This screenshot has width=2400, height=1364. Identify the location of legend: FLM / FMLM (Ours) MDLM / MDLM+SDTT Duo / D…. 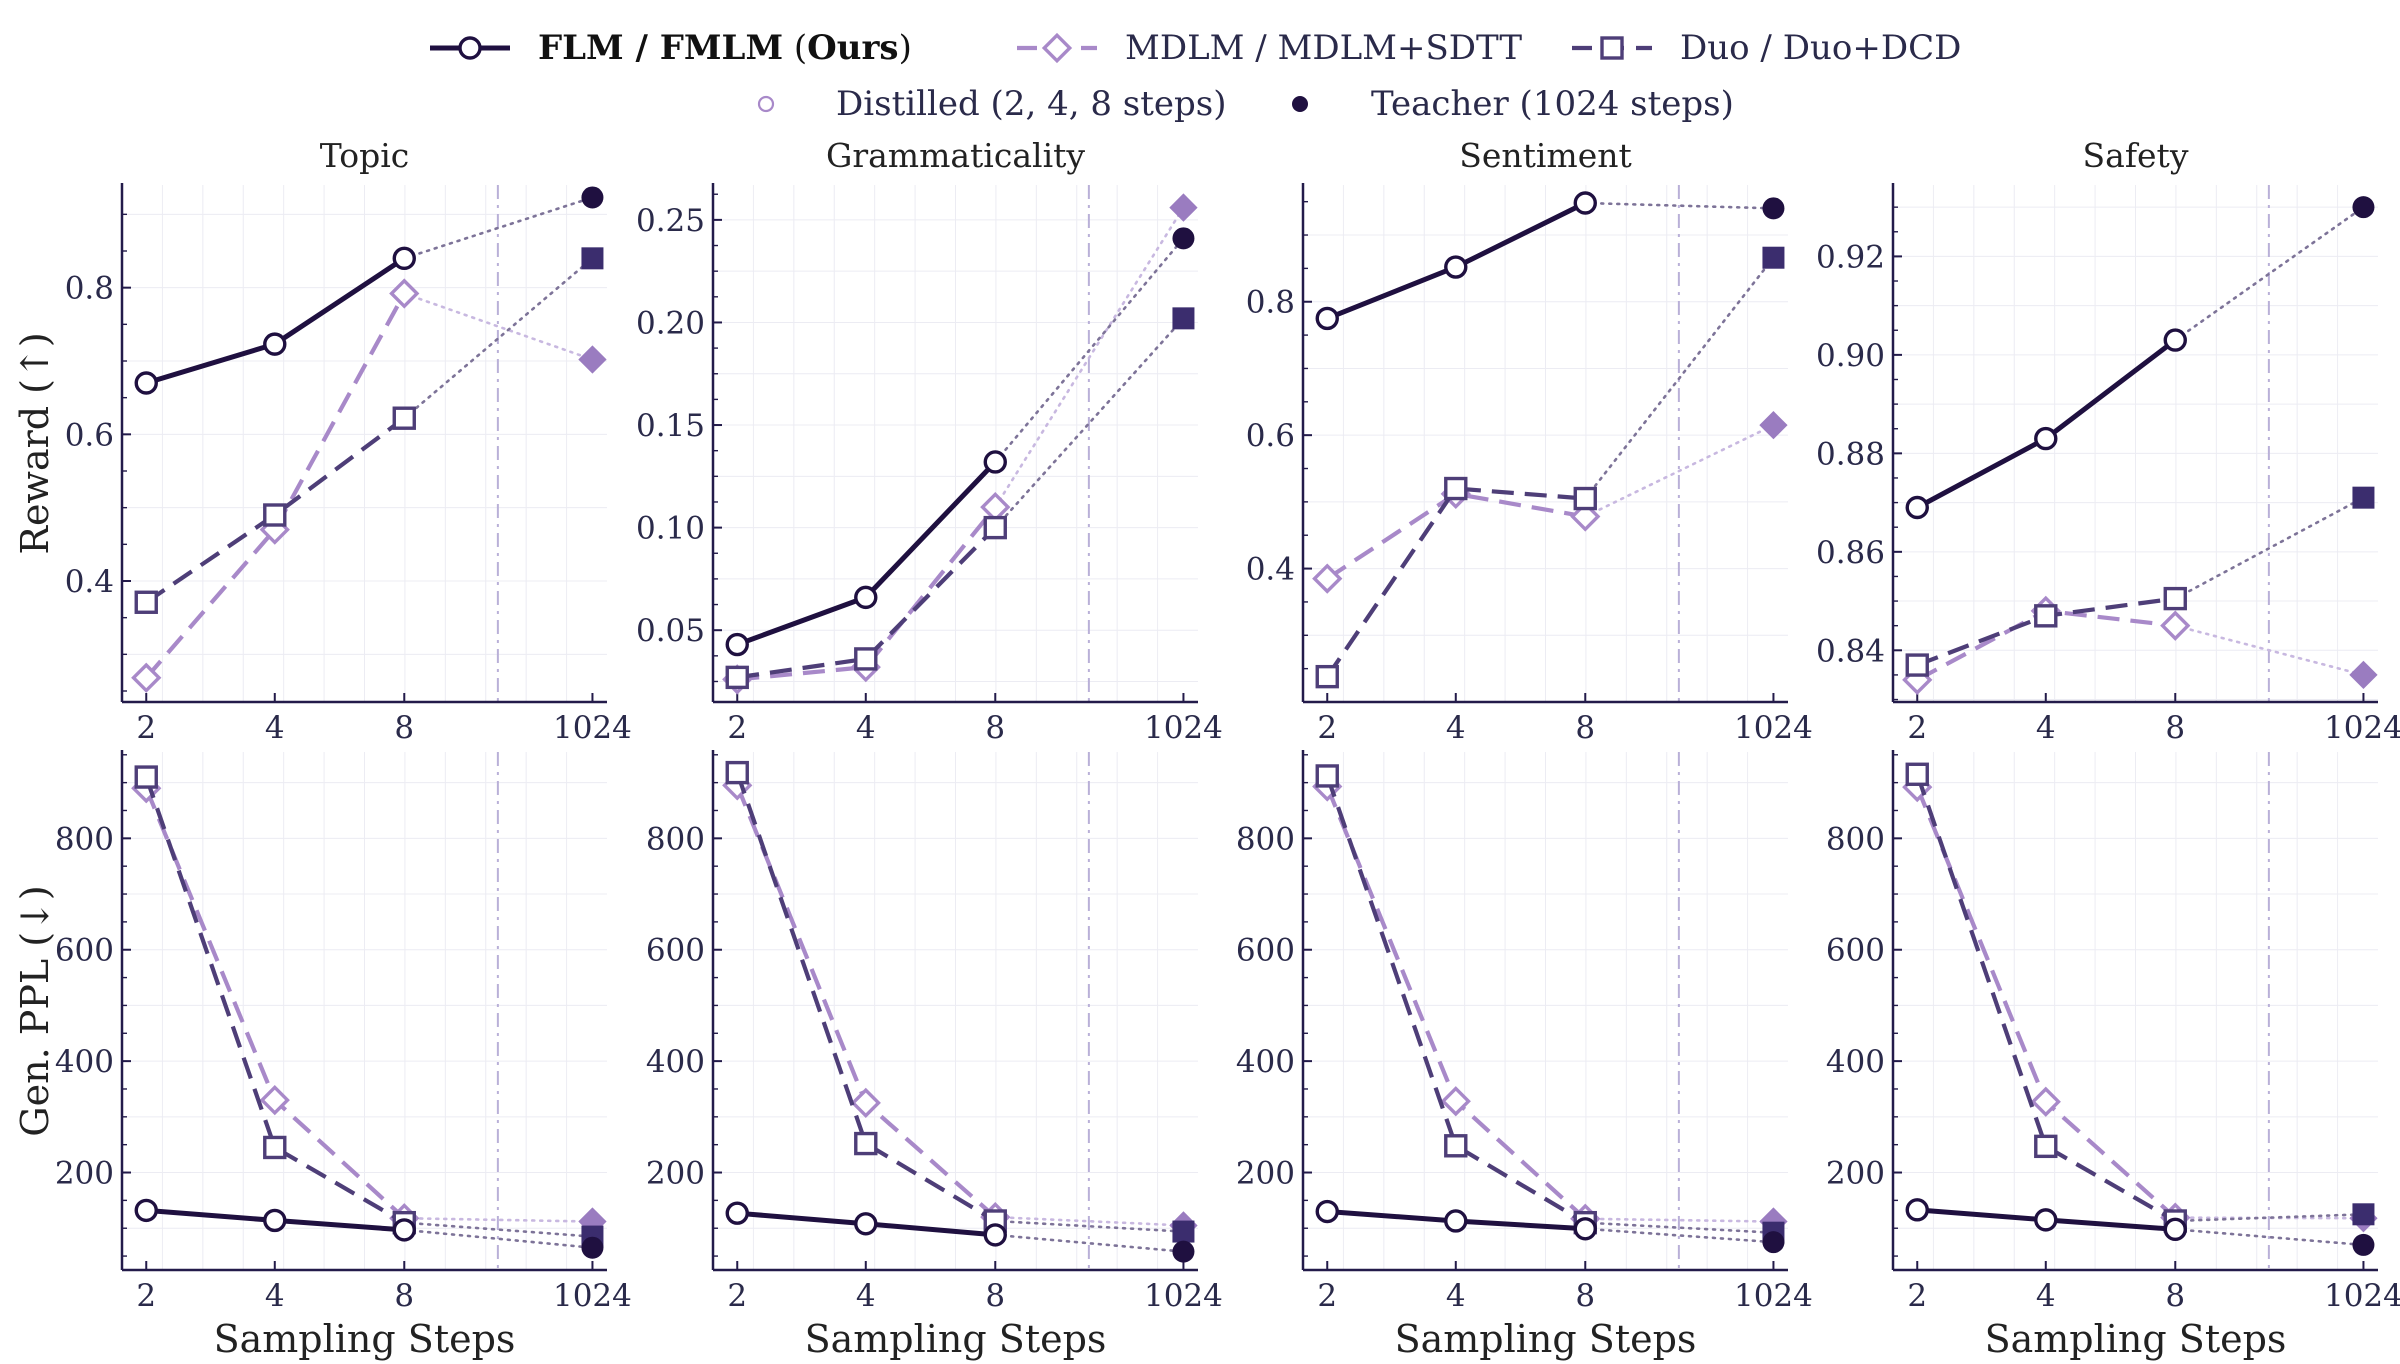
(1195, 76).